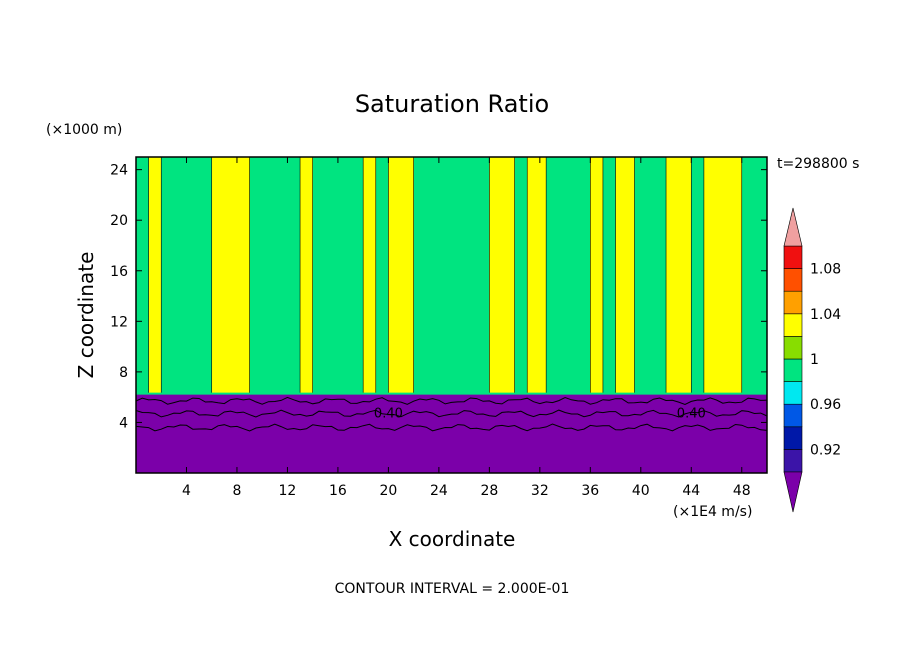 This screenshot has height=659, width=904. Describe the element at coordinates (489, 491) in the screenshot. I see `x-tick-label: 28` at that location.